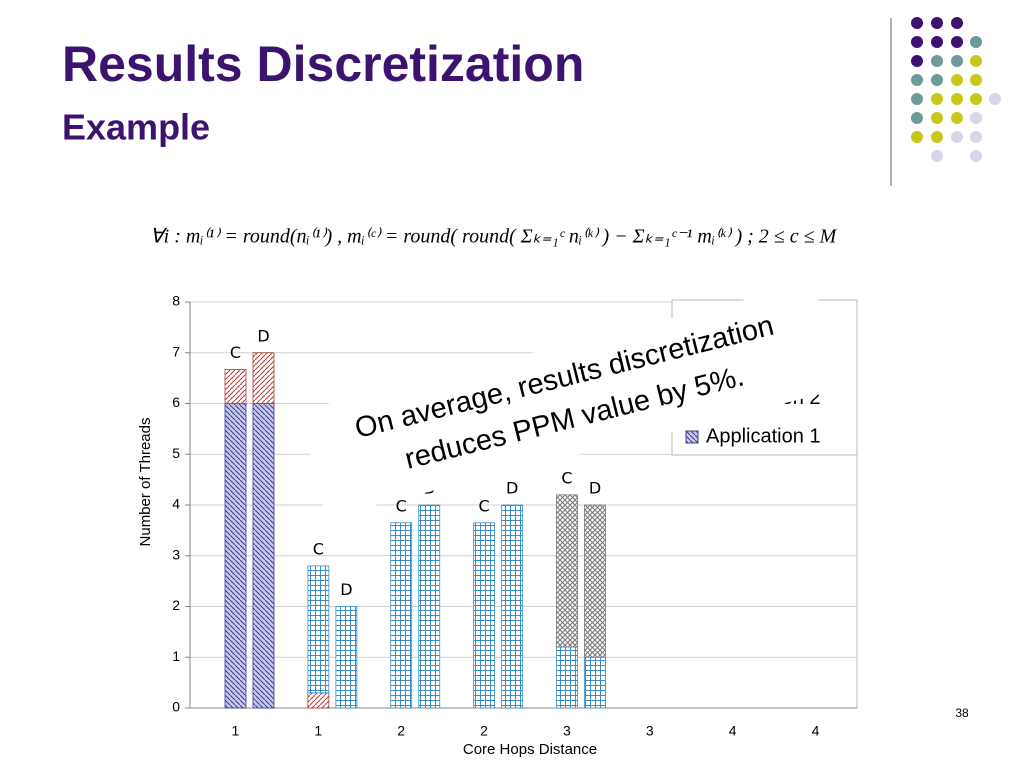 Image resolution: width=1024 pixels, height=768 pixels. What do you see at coordinates (176, 554) in the screenshot?
I see `y-tick-label: 3` at bounding box center [176, 554].